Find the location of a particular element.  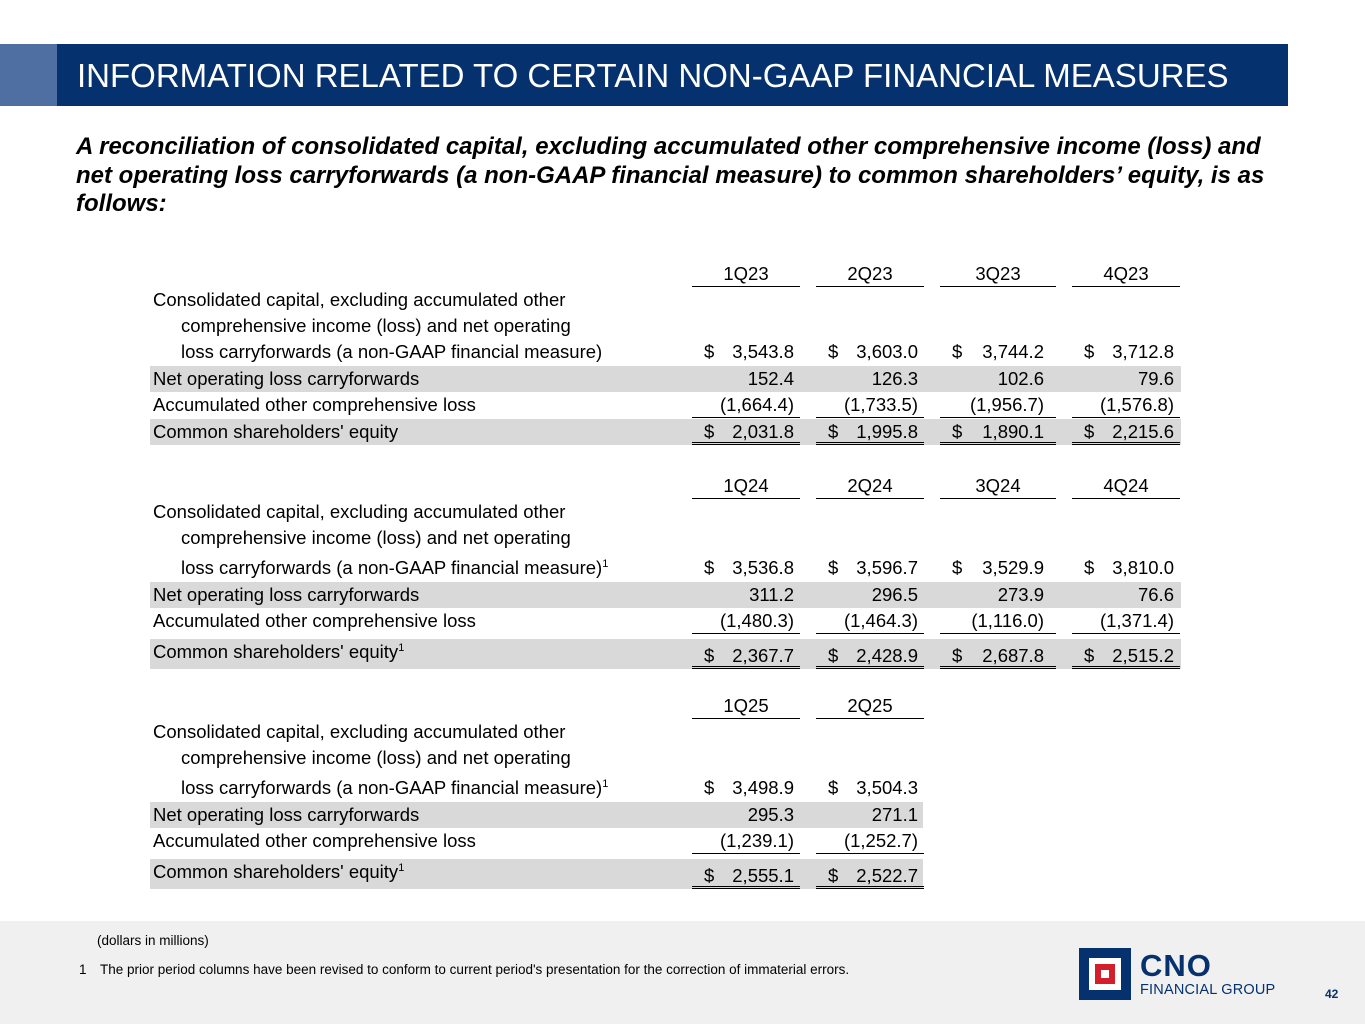

value: (1,733.5) is located at coordinates (880, 404).